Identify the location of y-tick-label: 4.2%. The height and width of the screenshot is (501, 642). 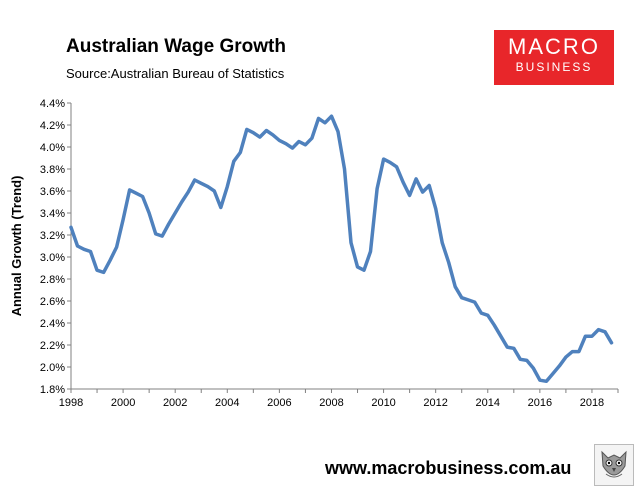
(52, 126).